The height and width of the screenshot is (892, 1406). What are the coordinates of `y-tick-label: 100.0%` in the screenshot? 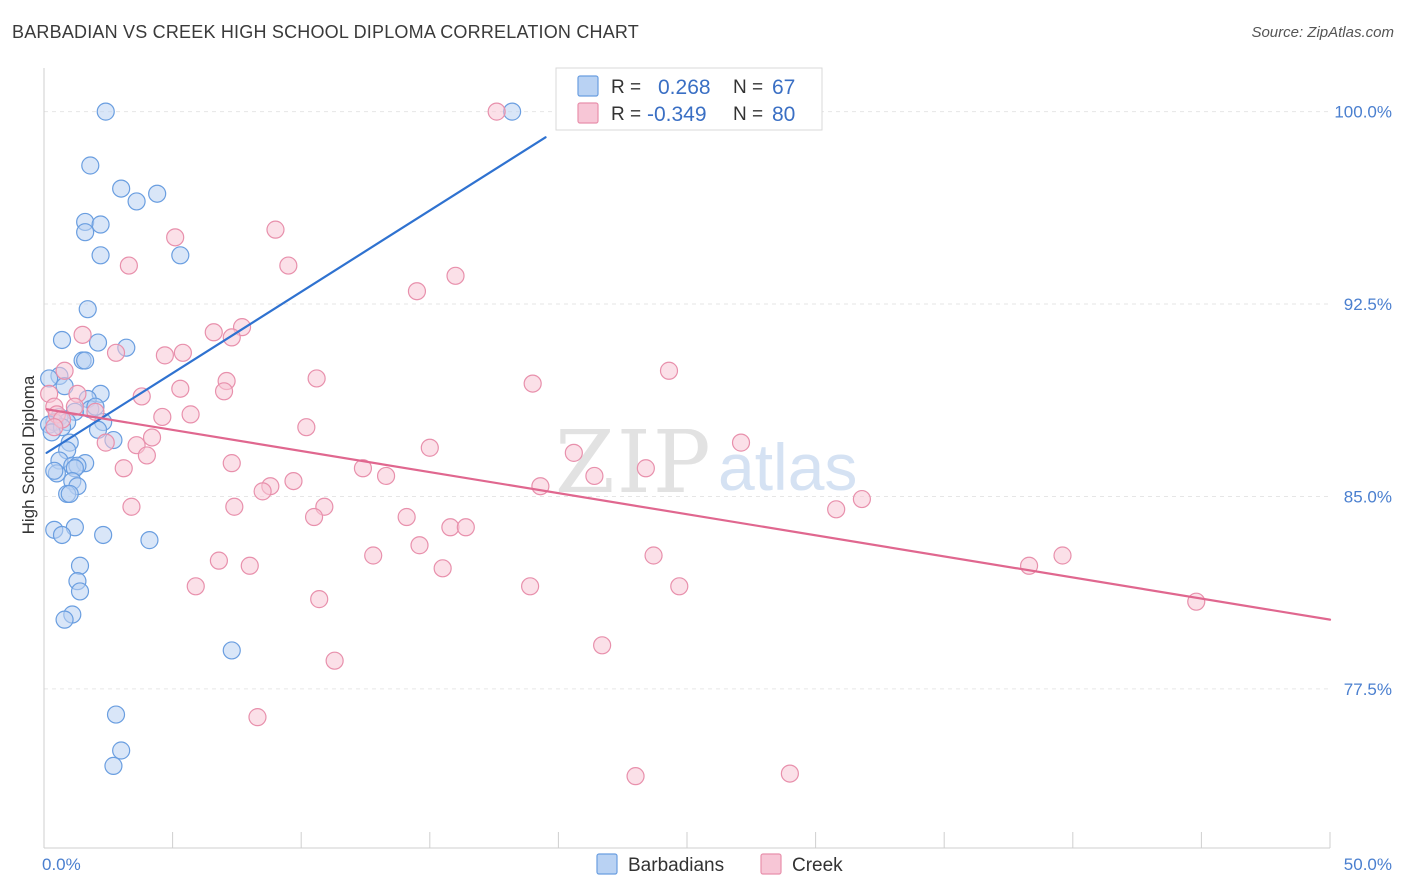 It's located at (1363, 112).